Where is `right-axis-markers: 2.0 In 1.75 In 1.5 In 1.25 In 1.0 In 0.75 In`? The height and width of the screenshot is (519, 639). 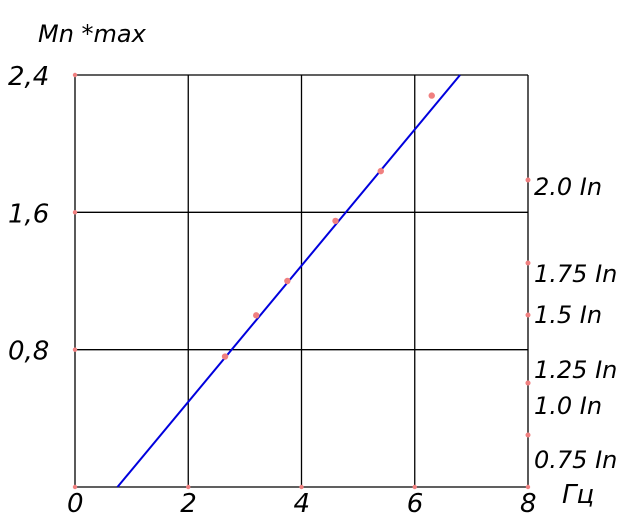 right-axis-markers: 2.0 In 1.75 In 1.5 In 1.25 In 1.0 In 0.75 In is located at coordinates (571, 323).